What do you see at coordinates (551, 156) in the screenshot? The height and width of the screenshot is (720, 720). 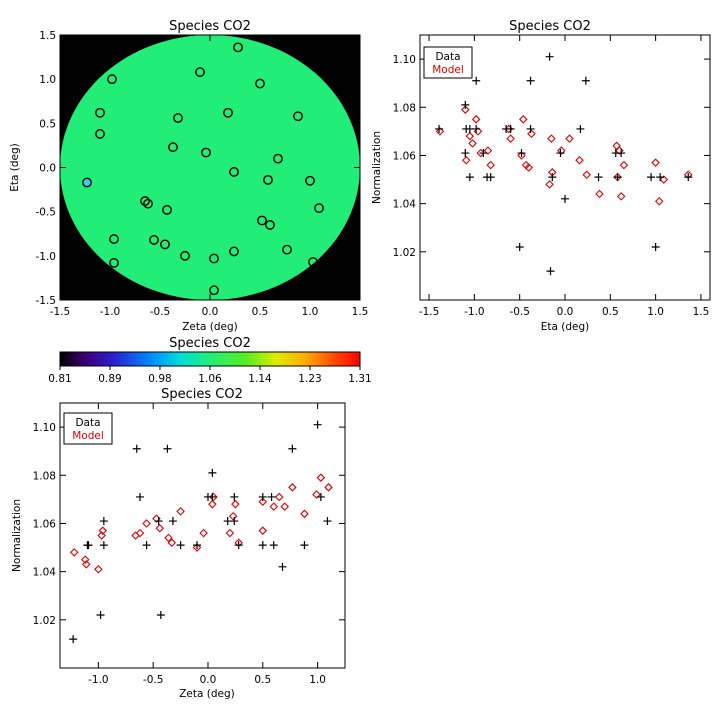 I see `eta-y-ticks: 1.02 1.04 1.06 1.08 1.10` at bounding box center [551, 156].